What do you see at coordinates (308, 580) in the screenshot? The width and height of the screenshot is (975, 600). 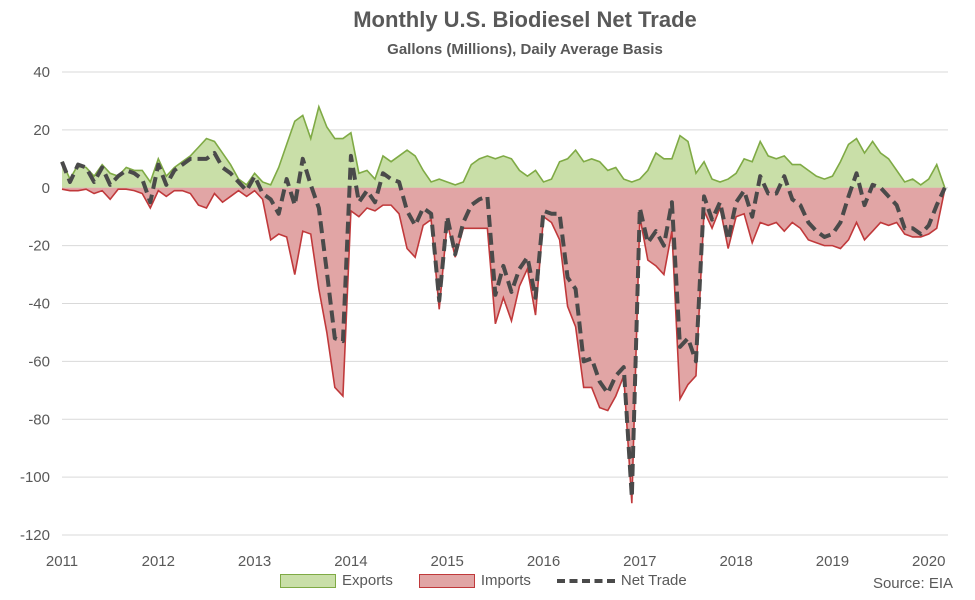 I see `legend-swatch-exports` at bounding box center [308, 580].